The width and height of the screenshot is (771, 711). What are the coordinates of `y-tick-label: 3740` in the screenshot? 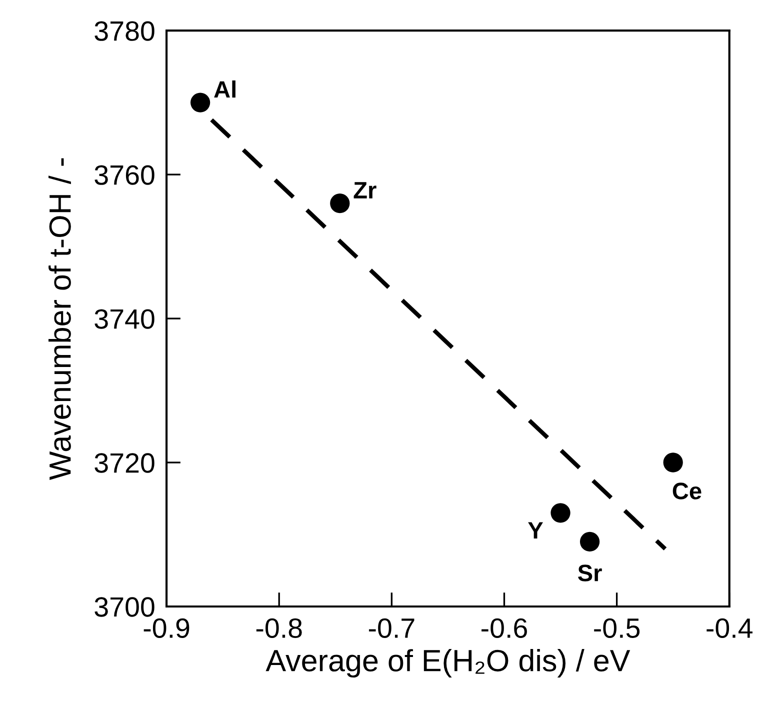 It's located at (124, 319).